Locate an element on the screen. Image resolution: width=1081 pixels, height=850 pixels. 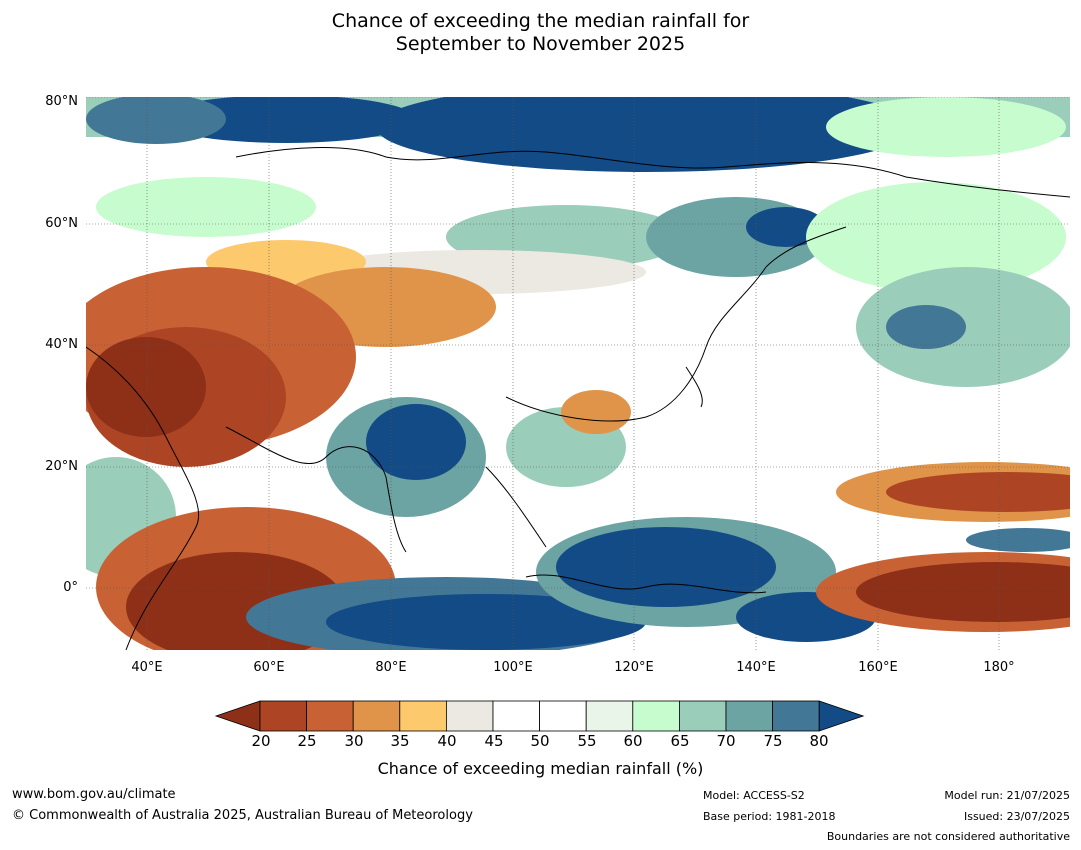
colorbar-title: Chance of exceeding median rainfall (%) is located at coordinates (540, 768).